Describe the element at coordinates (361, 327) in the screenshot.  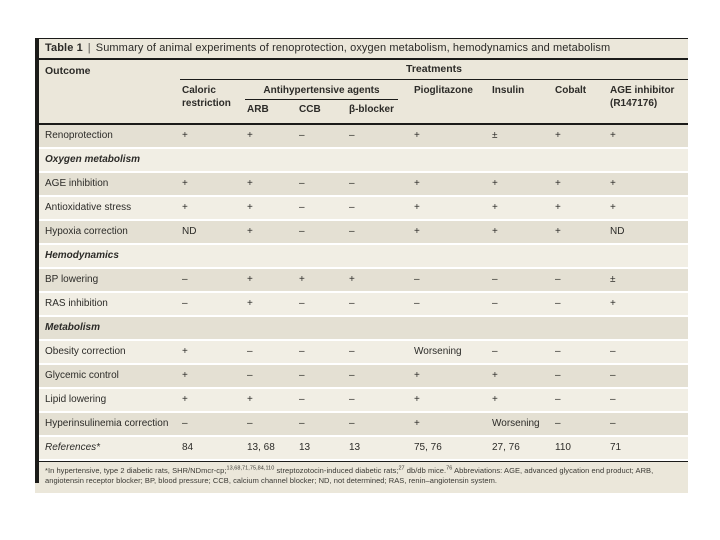
I see `section-row: Metabolism` at that location.